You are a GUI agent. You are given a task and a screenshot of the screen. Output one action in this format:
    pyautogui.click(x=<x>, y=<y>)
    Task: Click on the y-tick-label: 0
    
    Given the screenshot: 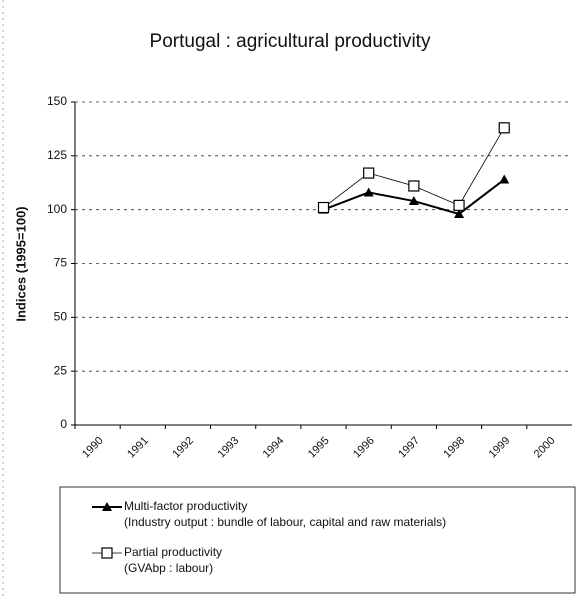 What is the action you would take?
    pyautogui.click(x=63, y=424)
    